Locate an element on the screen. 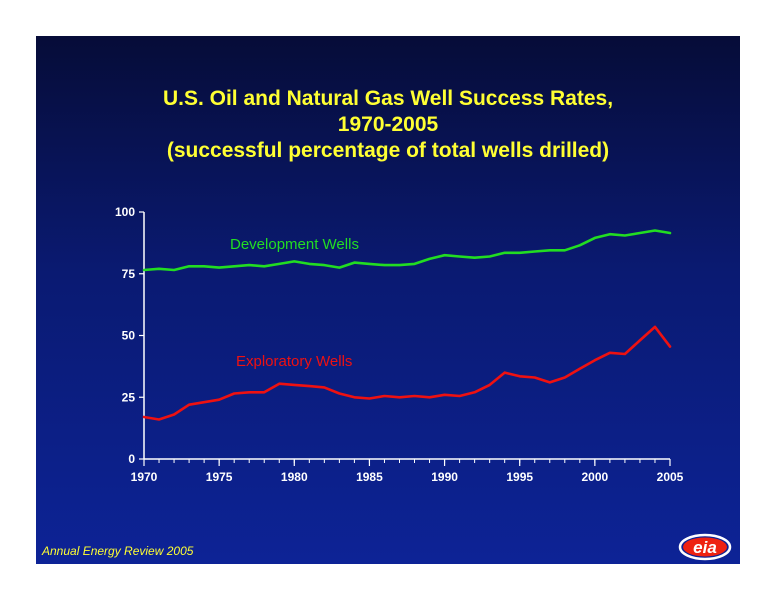 The width and height of the screenshot is (776, 600). footer-source: Annual Energy Review 2005 is located at coordinates (118, 551).